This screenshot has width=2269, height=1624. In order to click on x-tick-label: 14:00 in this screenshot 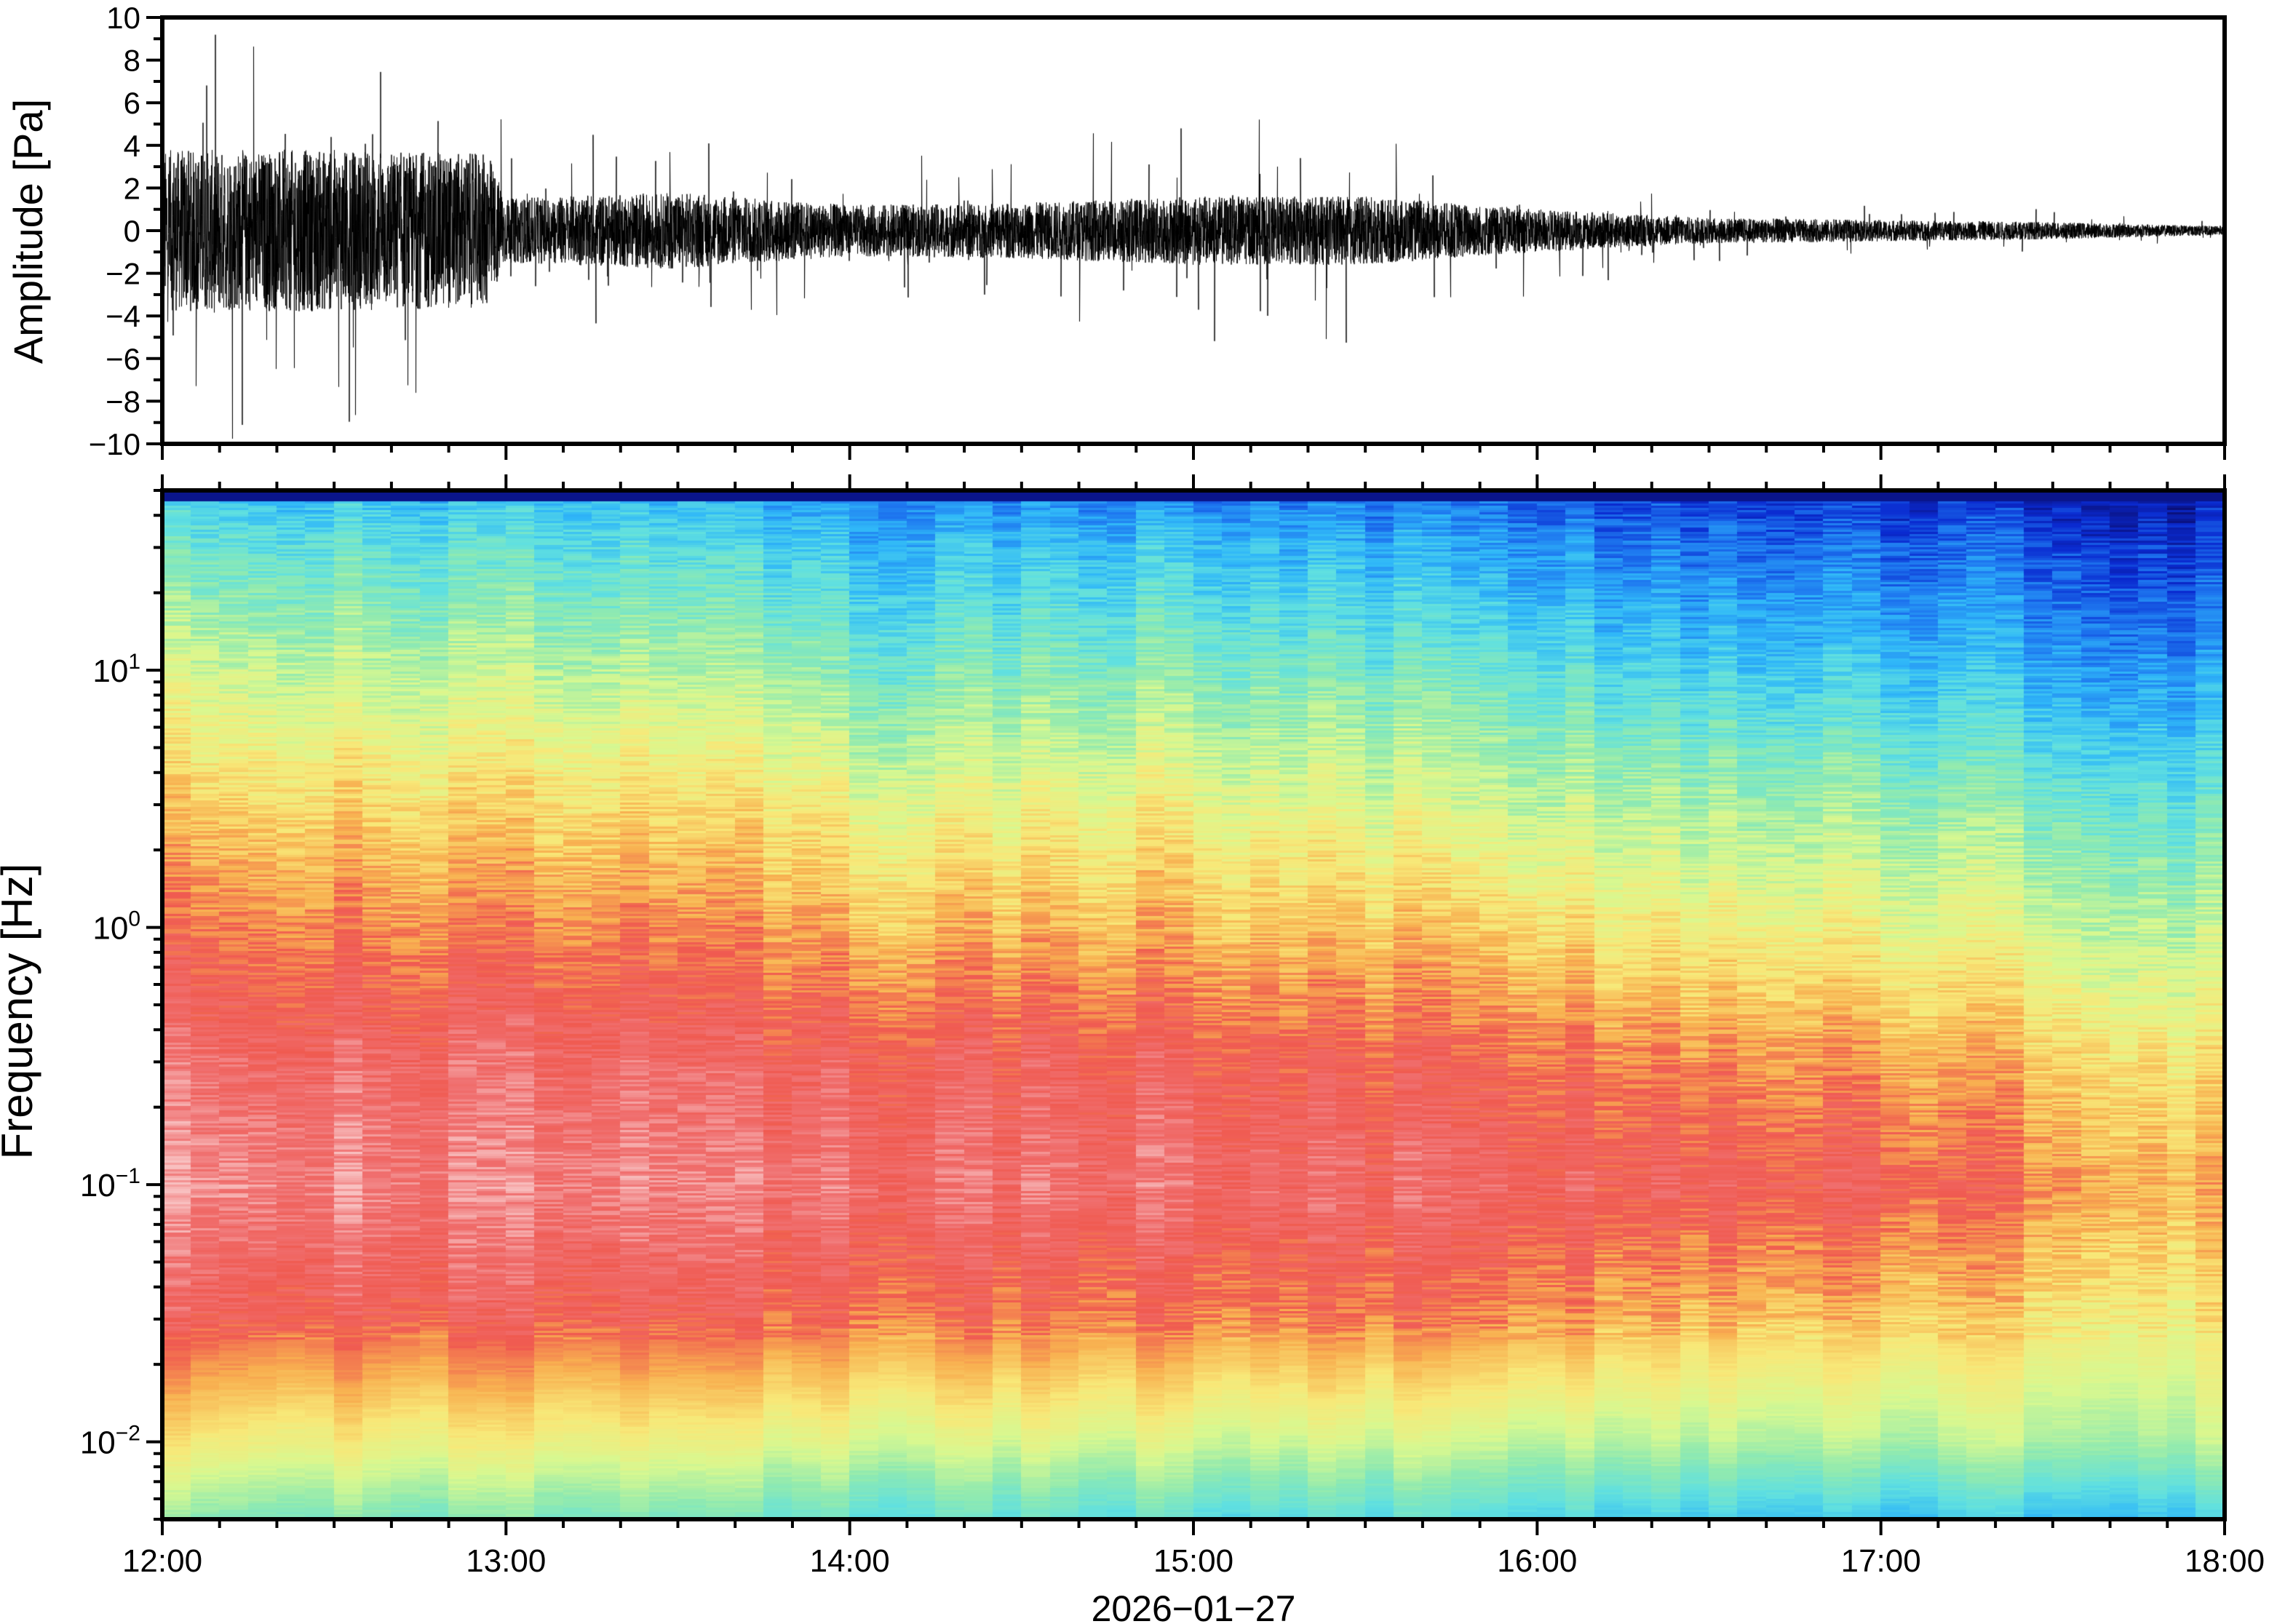, I will do `click(850, 1561)`.